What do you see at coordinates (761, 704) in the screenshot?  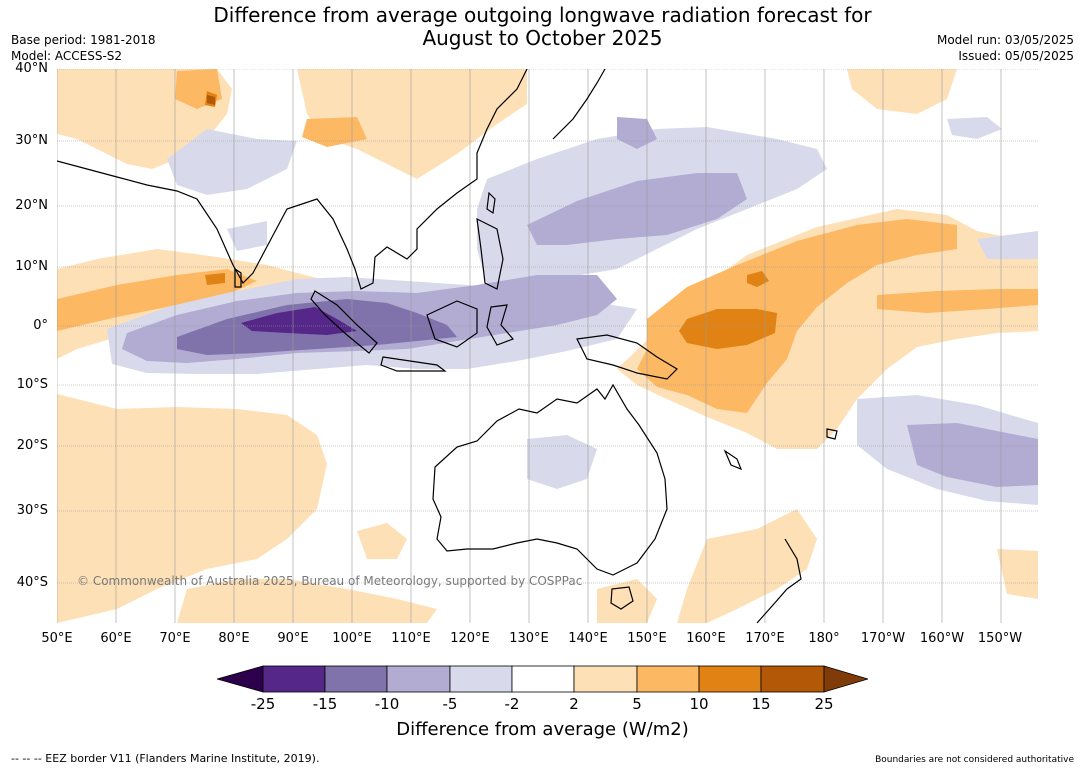 I see `colorbar-tick-15: 15` at bounding box center [761, 704].